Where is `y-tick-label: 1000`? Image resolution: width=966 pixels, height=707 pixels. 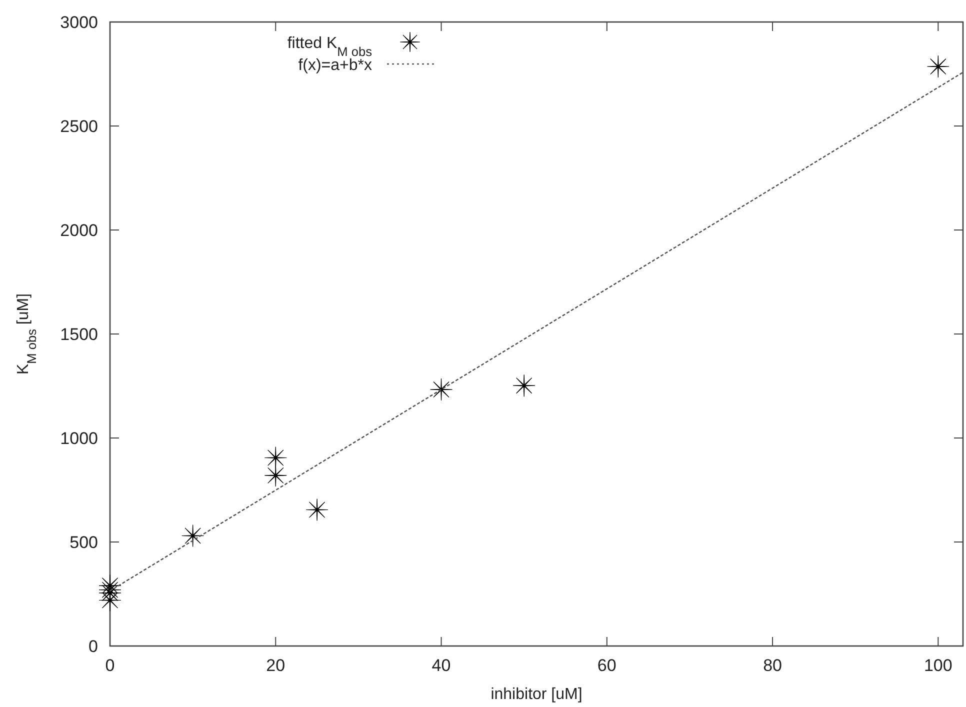 y-tick-label: 1000 is located at coordinates (79, 438).